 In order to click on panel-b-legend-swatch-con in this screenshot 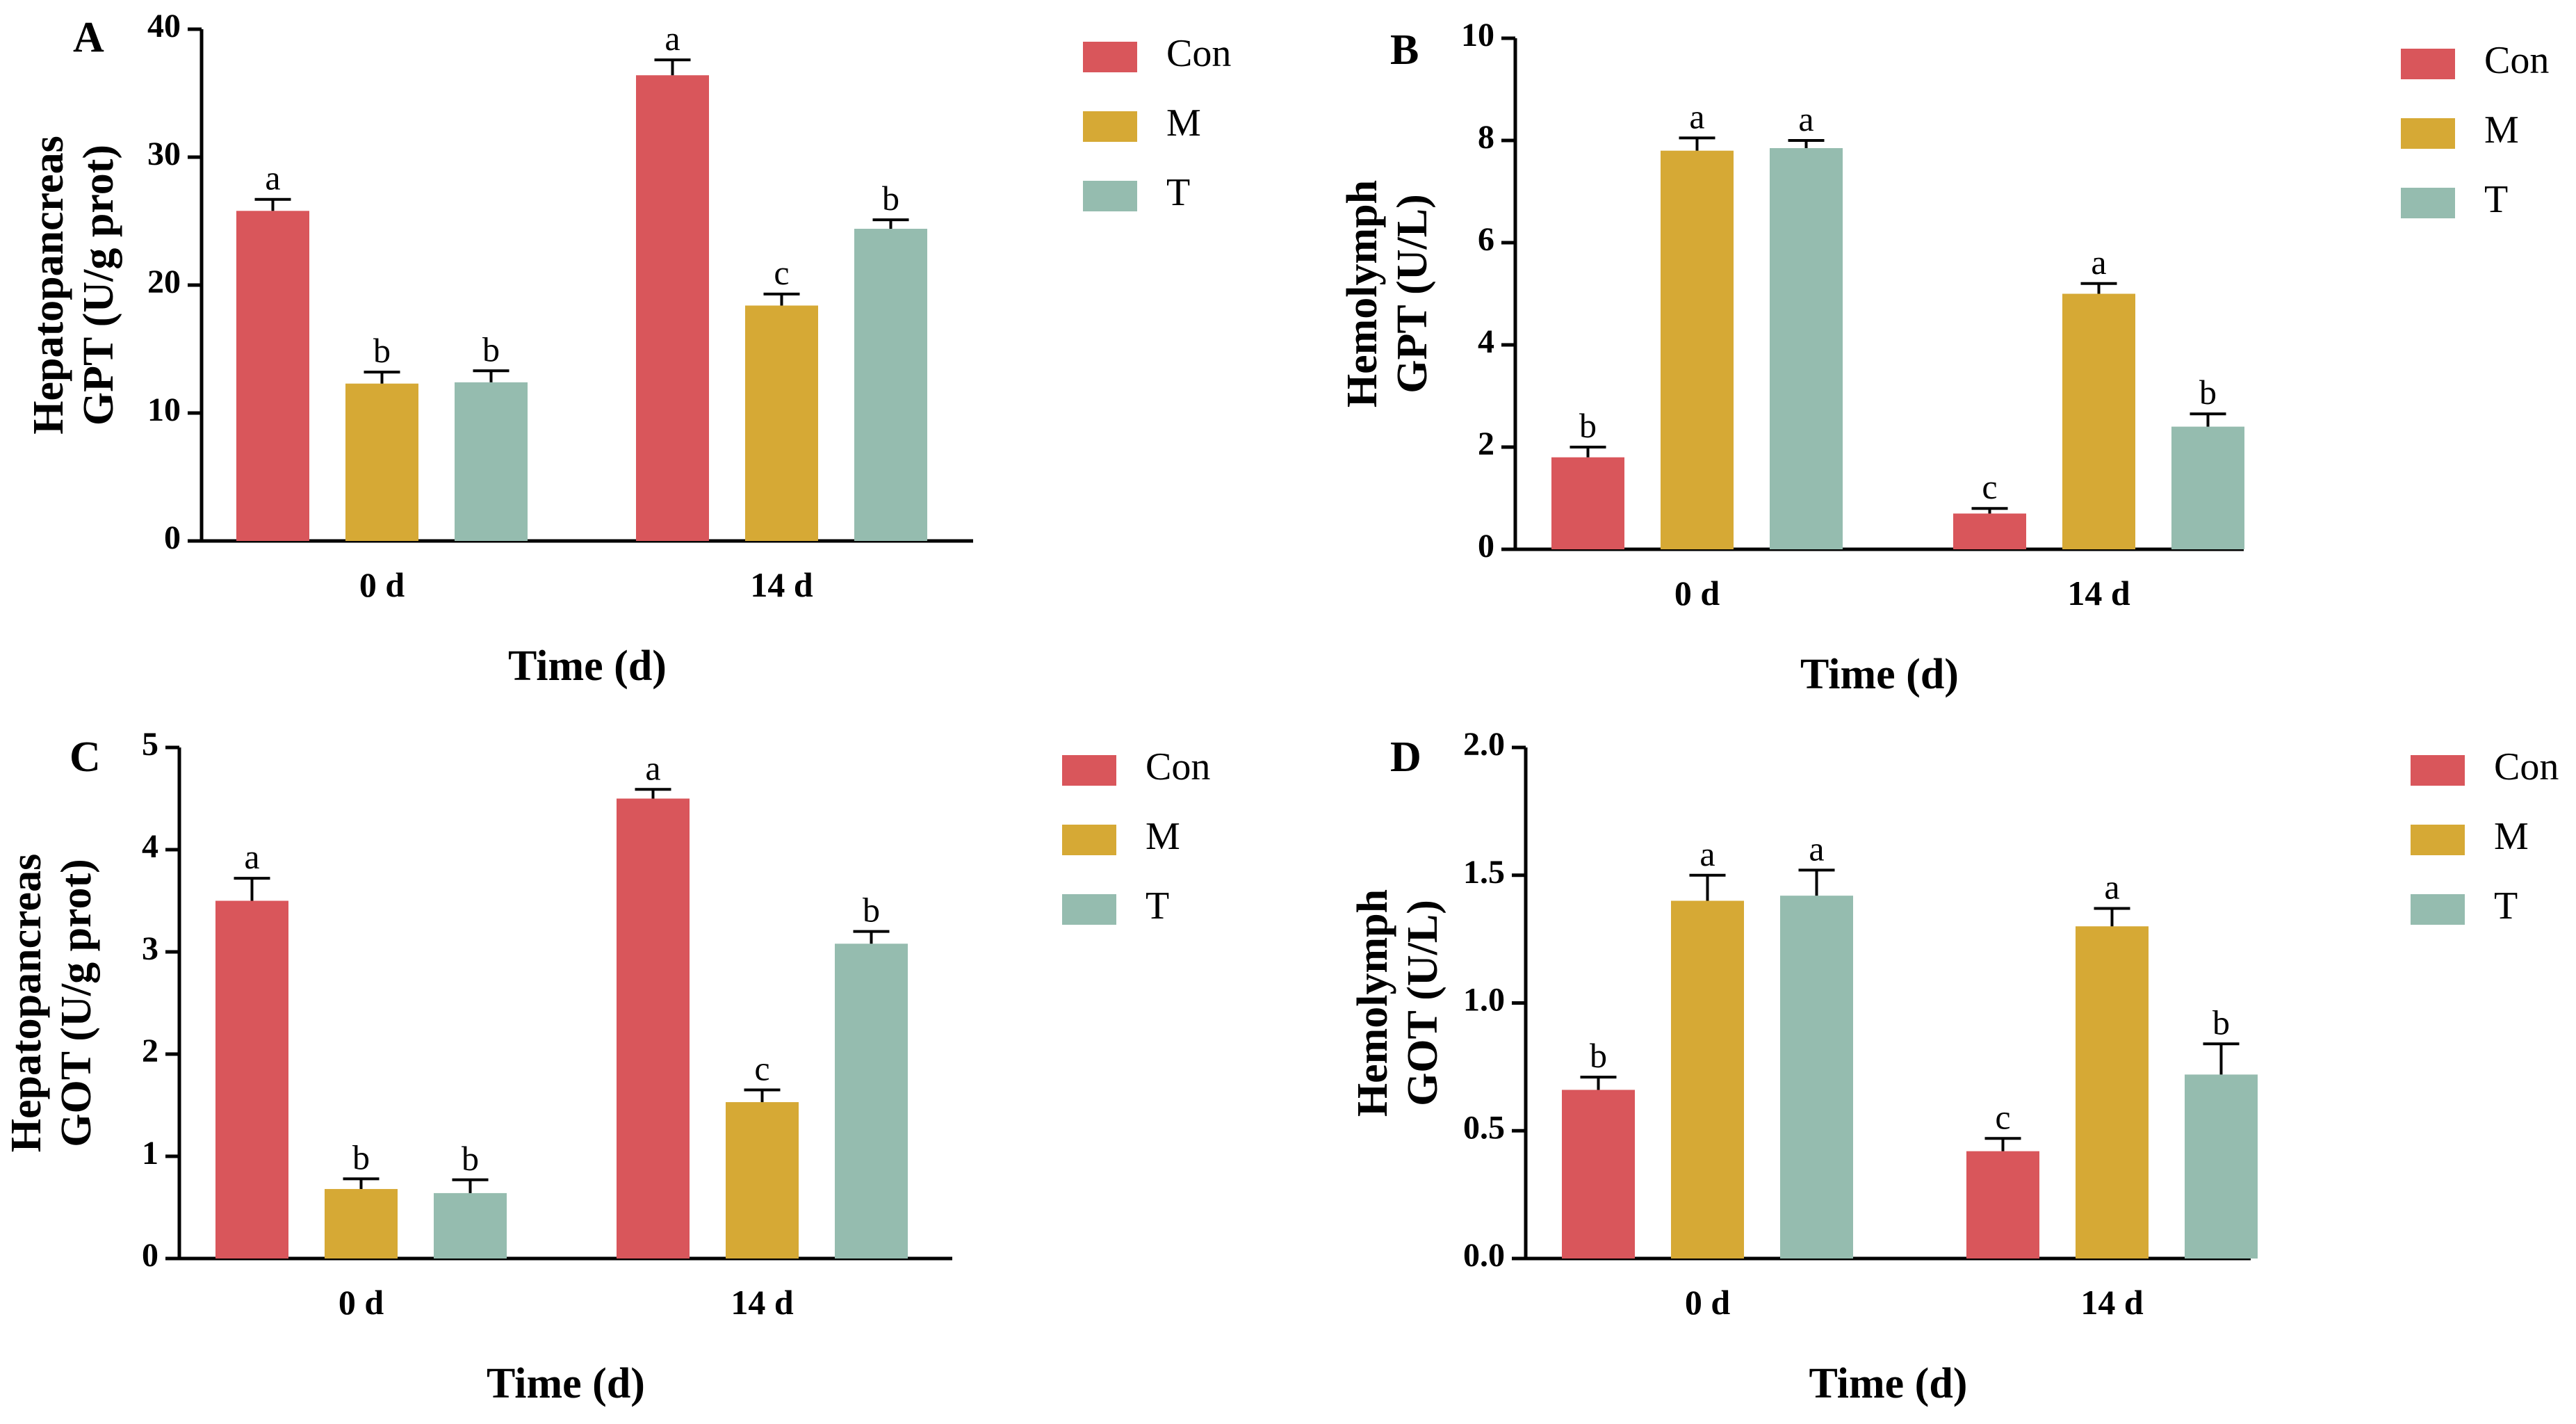, I will do `click(2428, 64)`.